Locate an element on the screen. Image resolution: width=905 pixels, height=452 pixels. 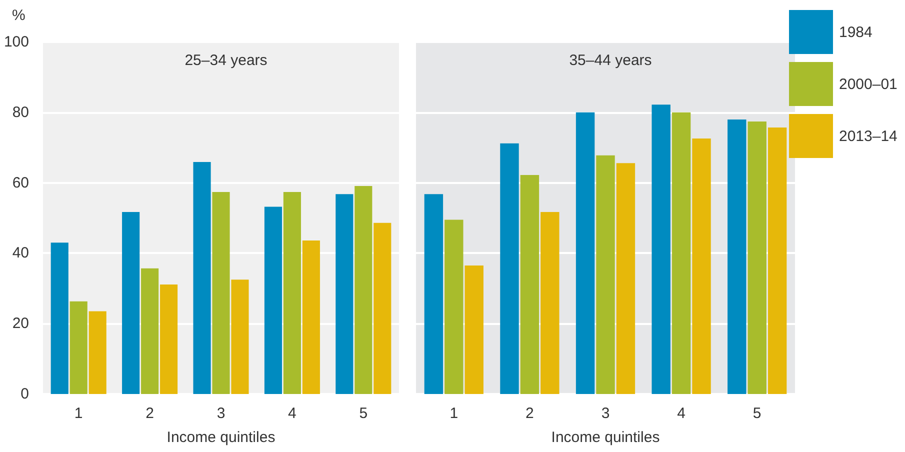
text: 25–34 years is located at coordinates (226, 60).